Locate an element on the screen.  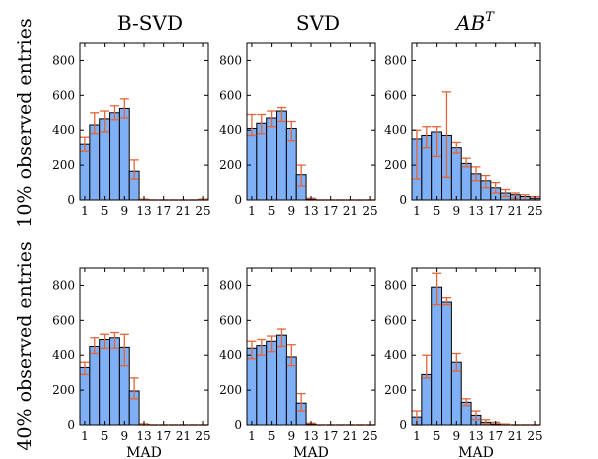
column-title-abt-sup: T is located at coordinates (490, 17).